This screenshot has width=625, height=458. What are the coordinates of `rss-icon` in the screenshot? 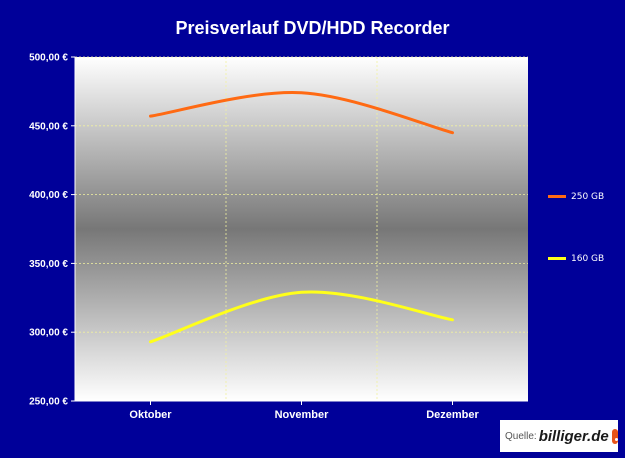 It's located at (614, 436).